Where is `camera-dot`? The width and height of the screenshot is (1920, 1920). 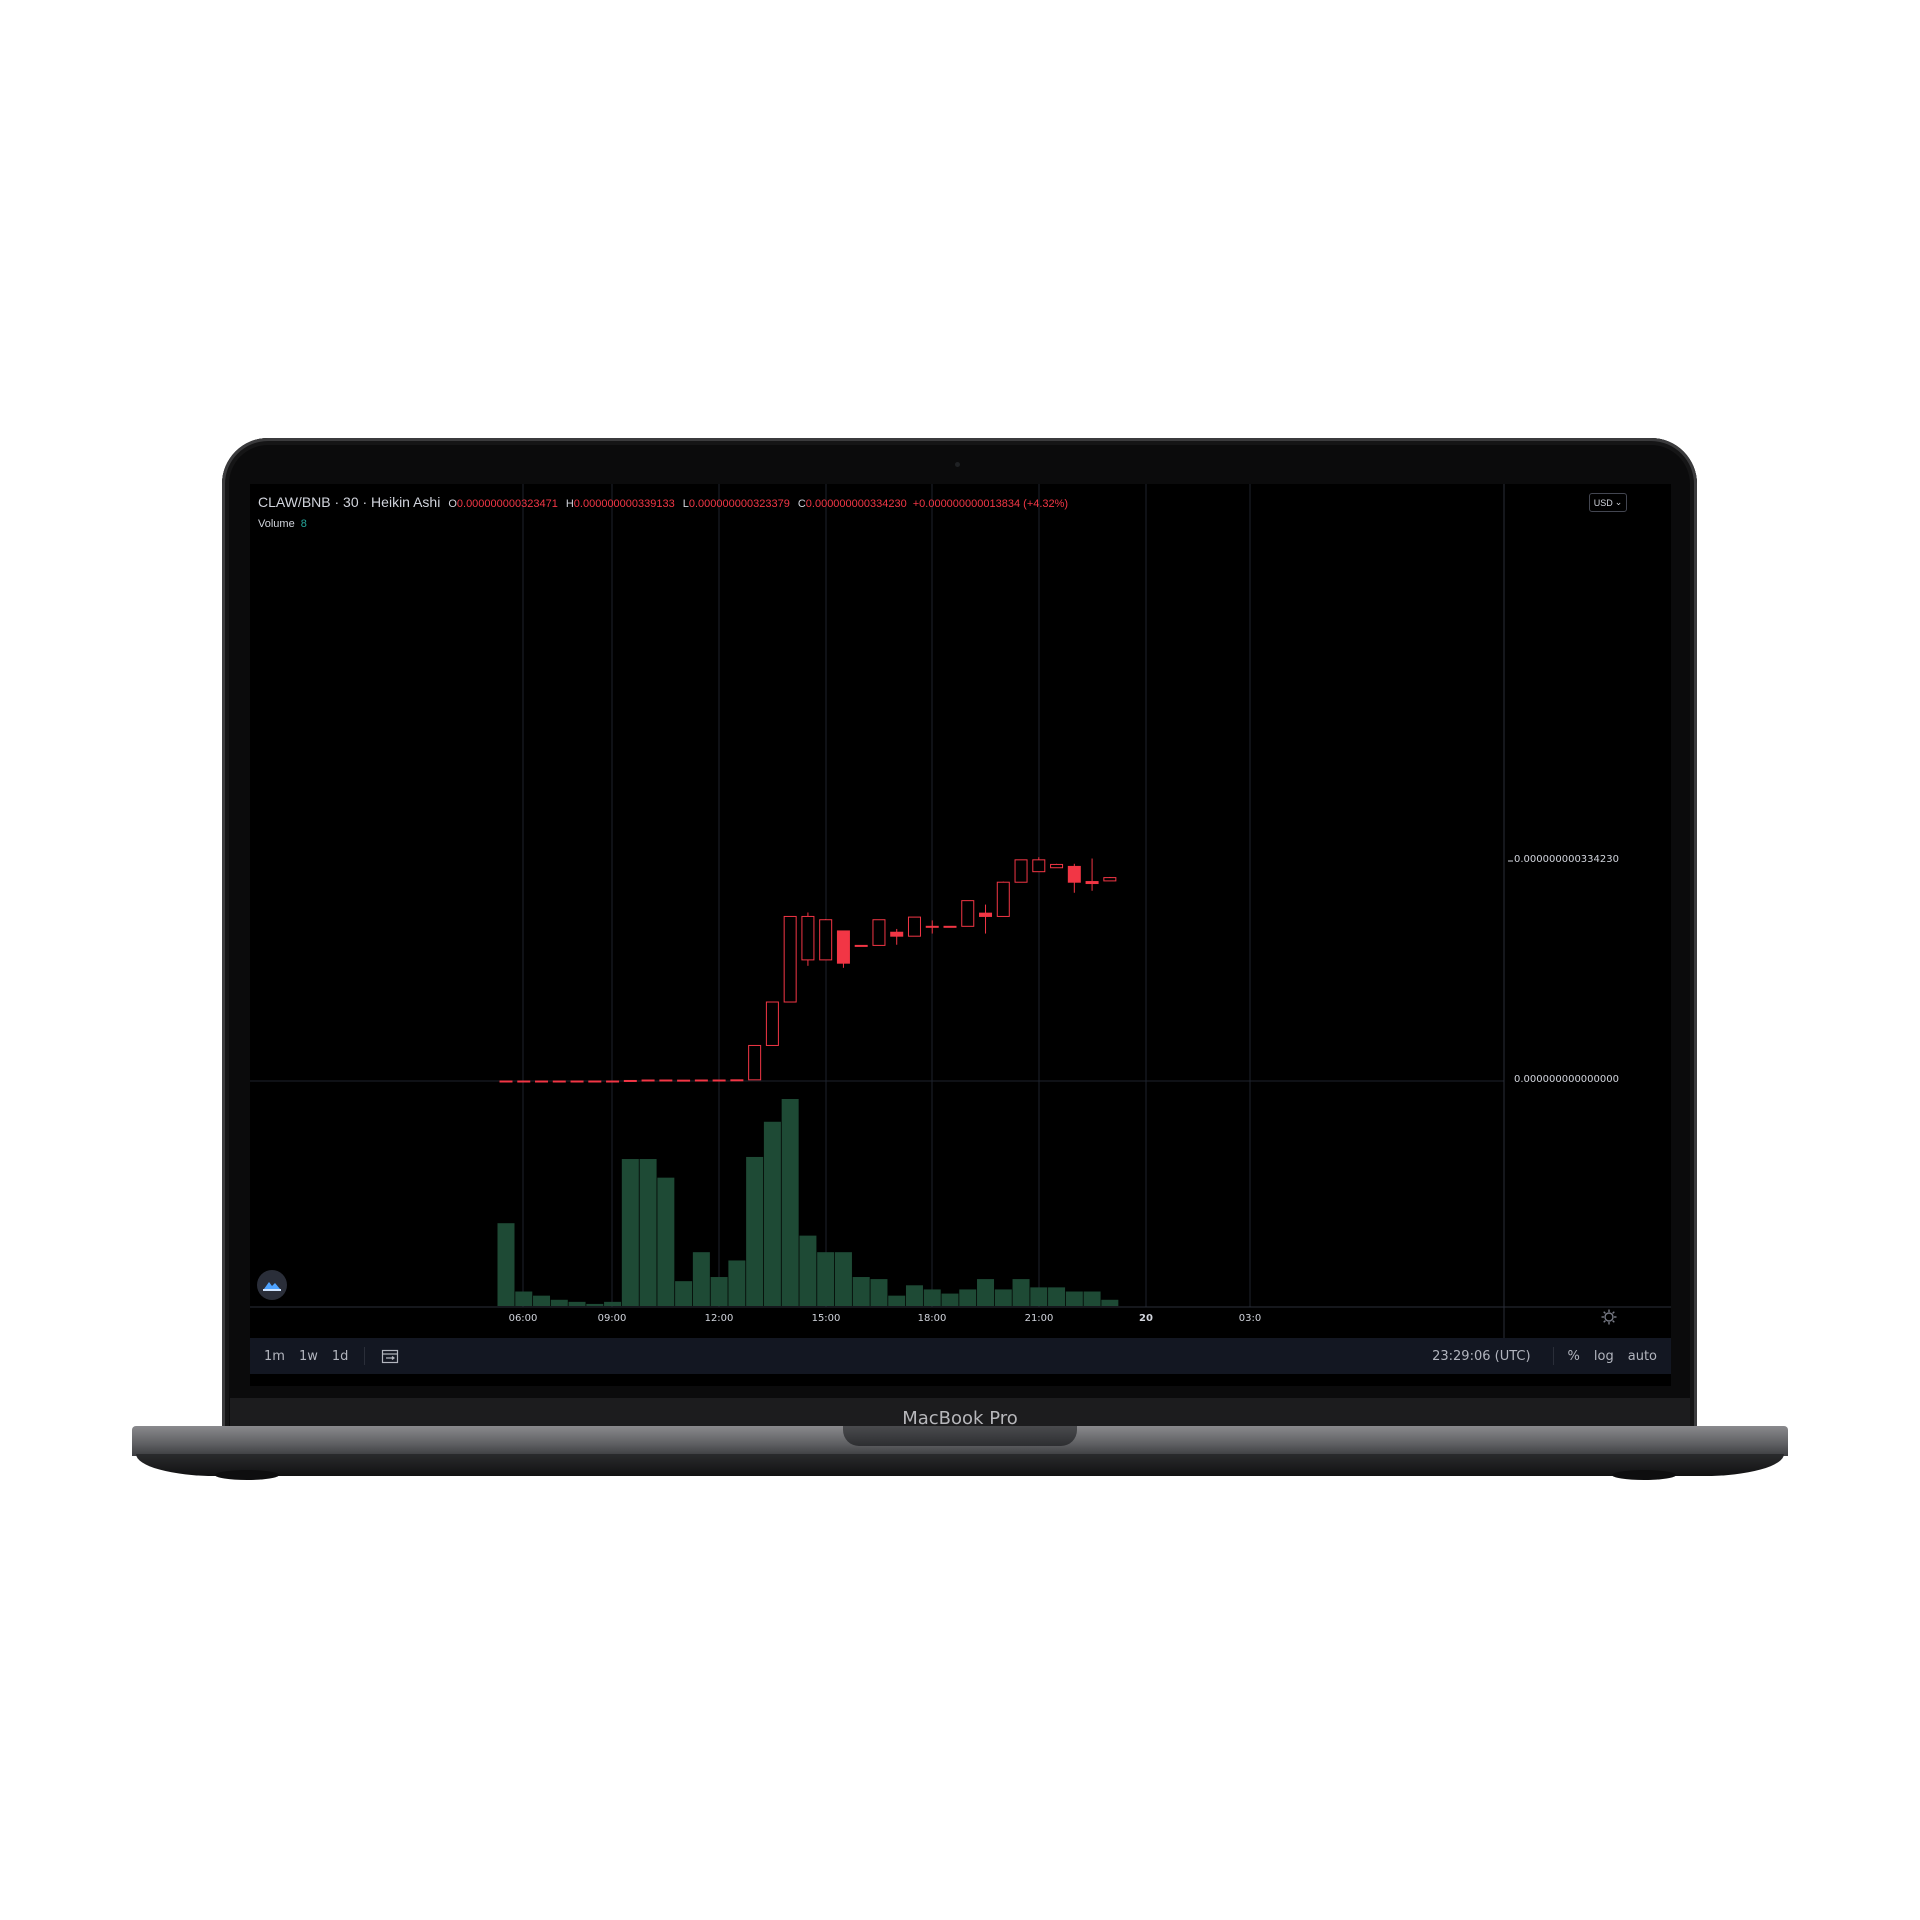
camera-dot is located at coordinates (957, 464).